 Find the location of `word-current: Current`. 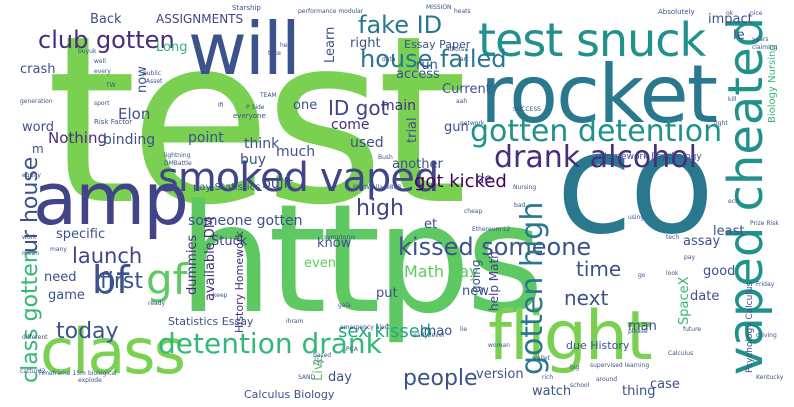

word-current: Current is located at coordinates (466, 89).